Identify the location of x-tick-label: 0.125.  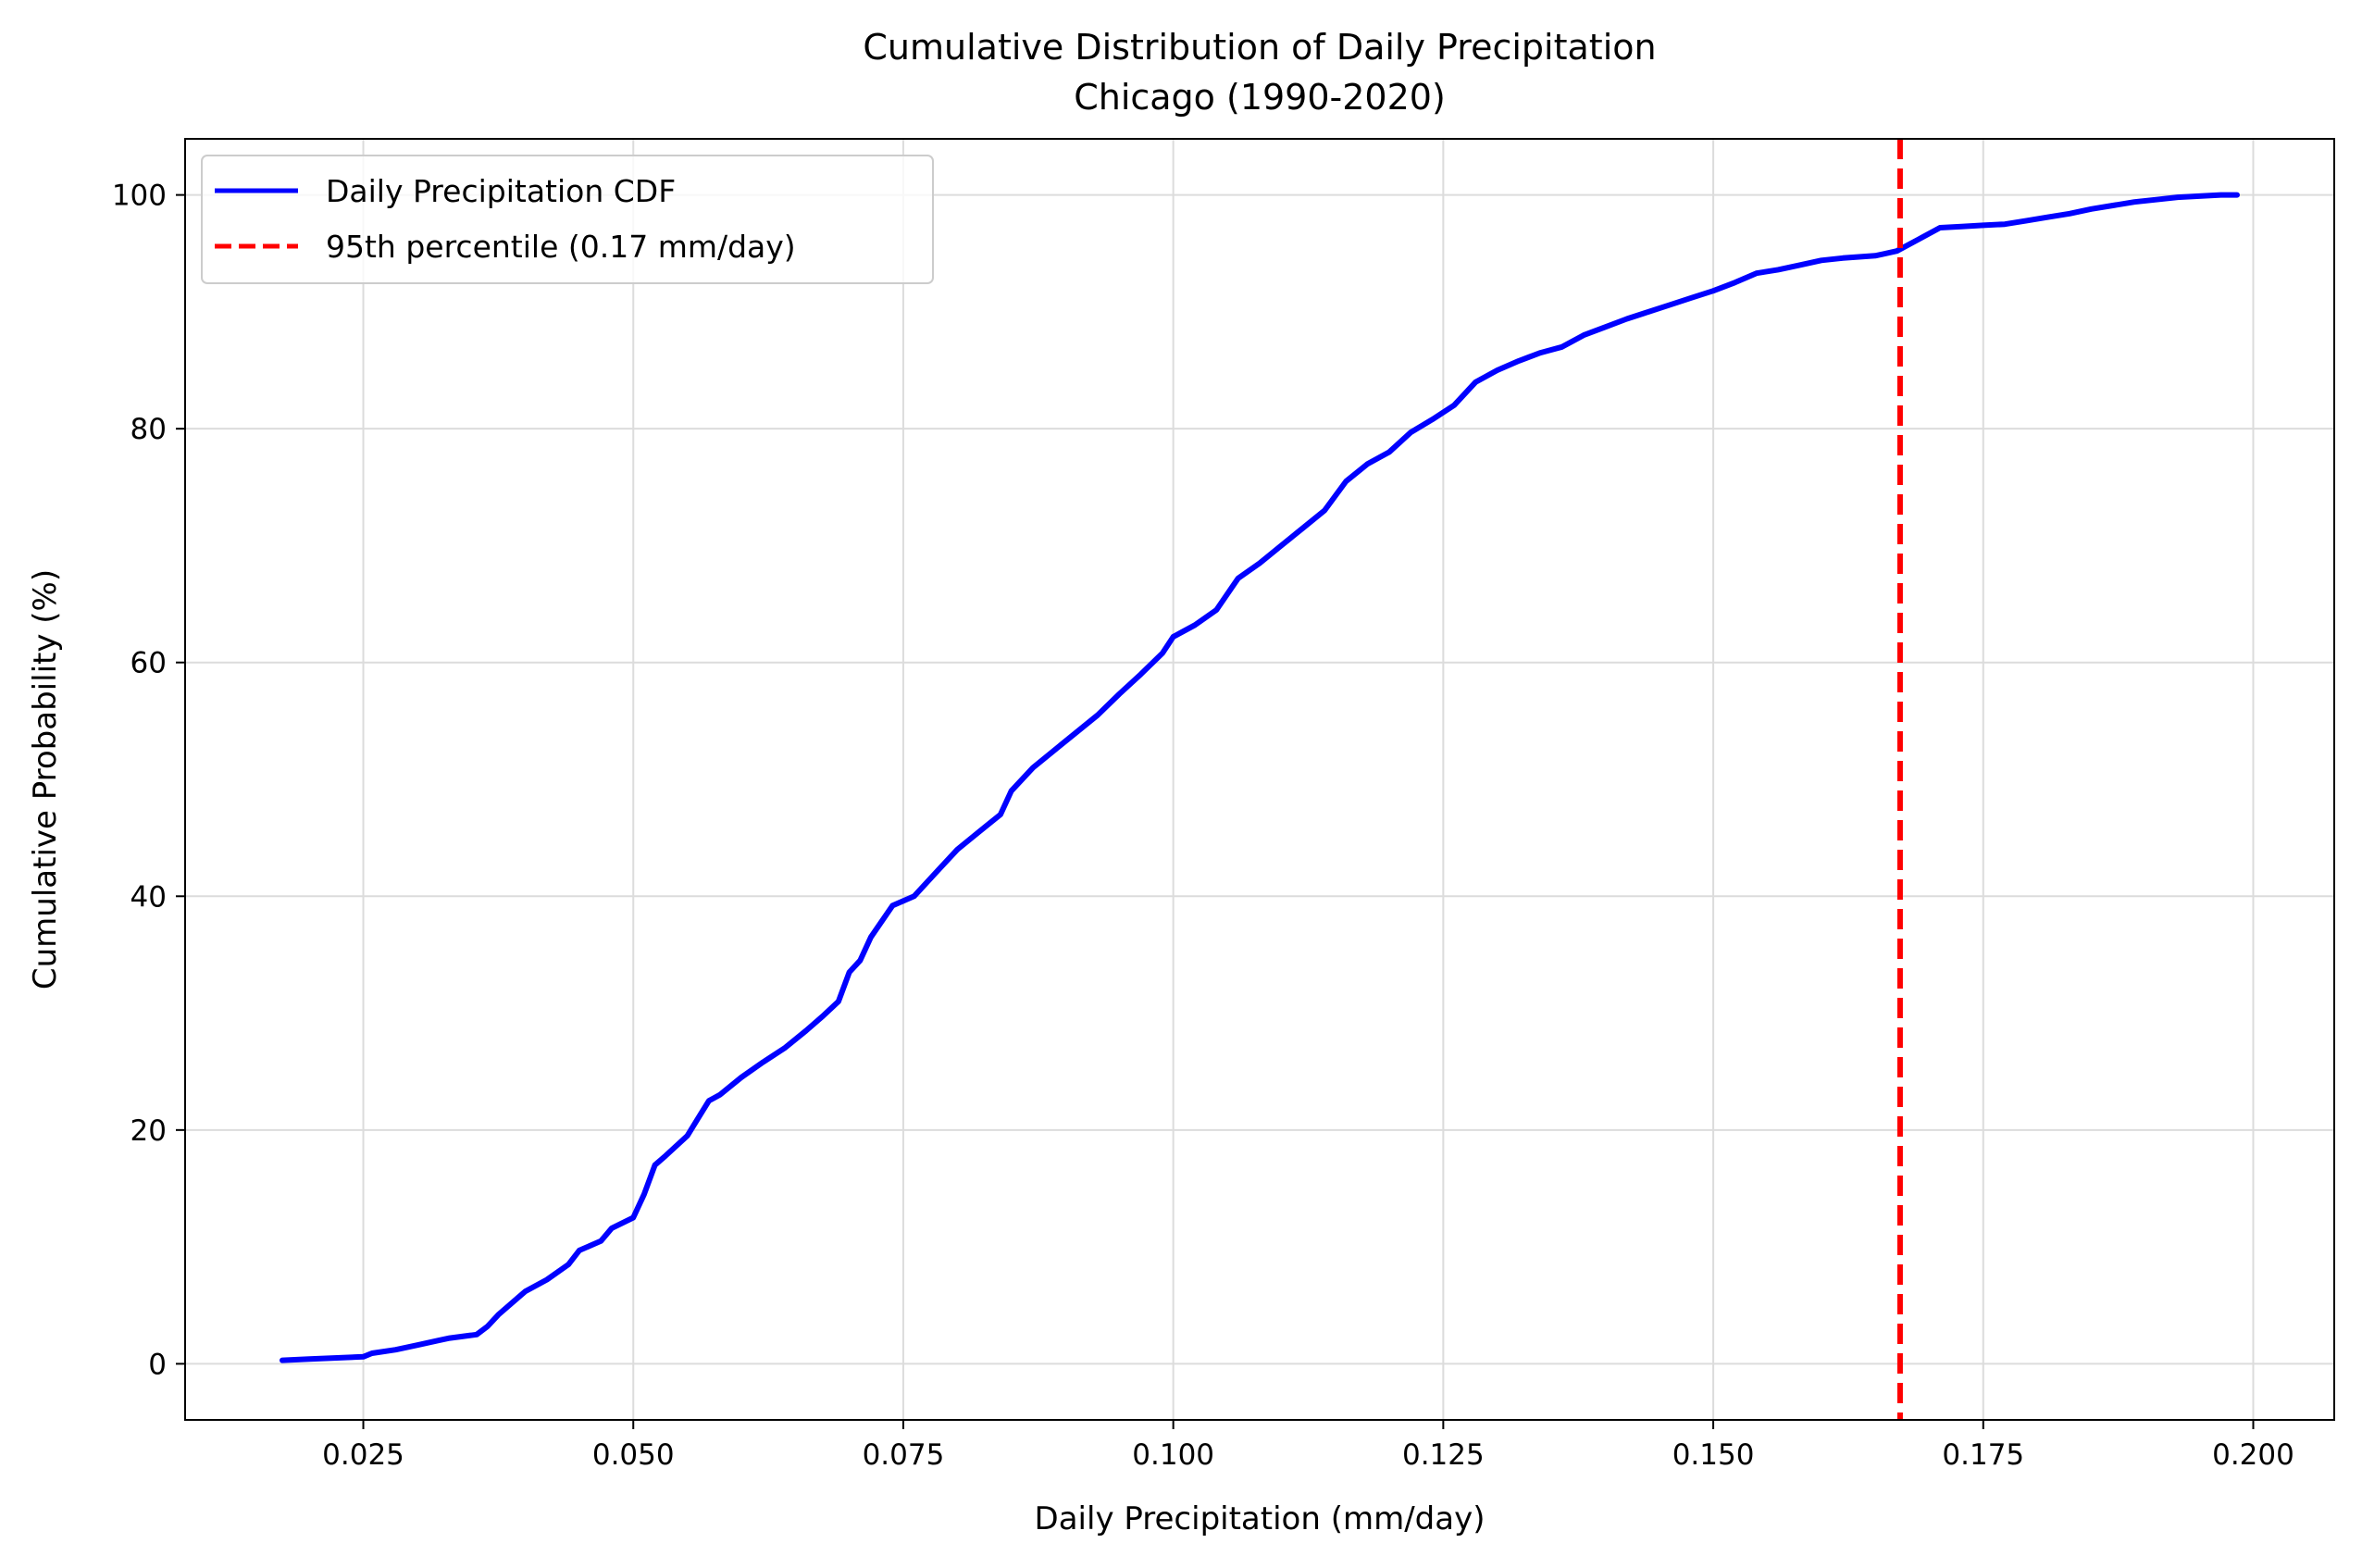
(1444, 1455).